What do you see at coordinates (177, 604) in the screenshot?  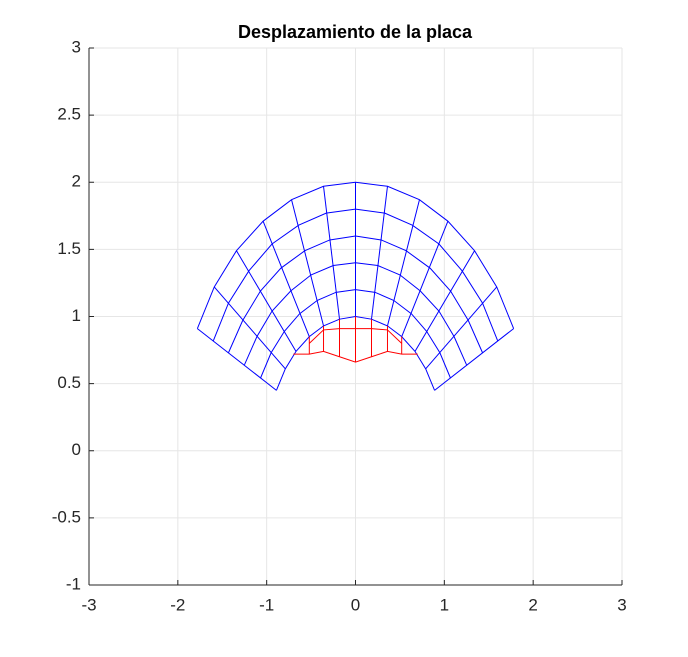 I see `x-tick-label: -2` at bounding box center [177, 604].